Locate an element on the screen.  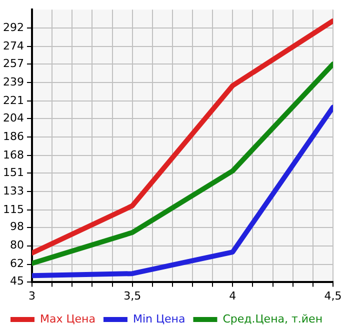
y-tick-label: 257 is located at coordinates (13, 63).